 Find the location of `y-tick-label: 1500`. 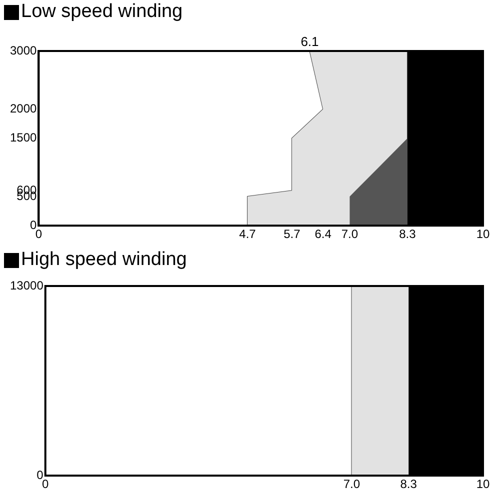

y-tick-label: 1500 is located at coordinates (24, 137).